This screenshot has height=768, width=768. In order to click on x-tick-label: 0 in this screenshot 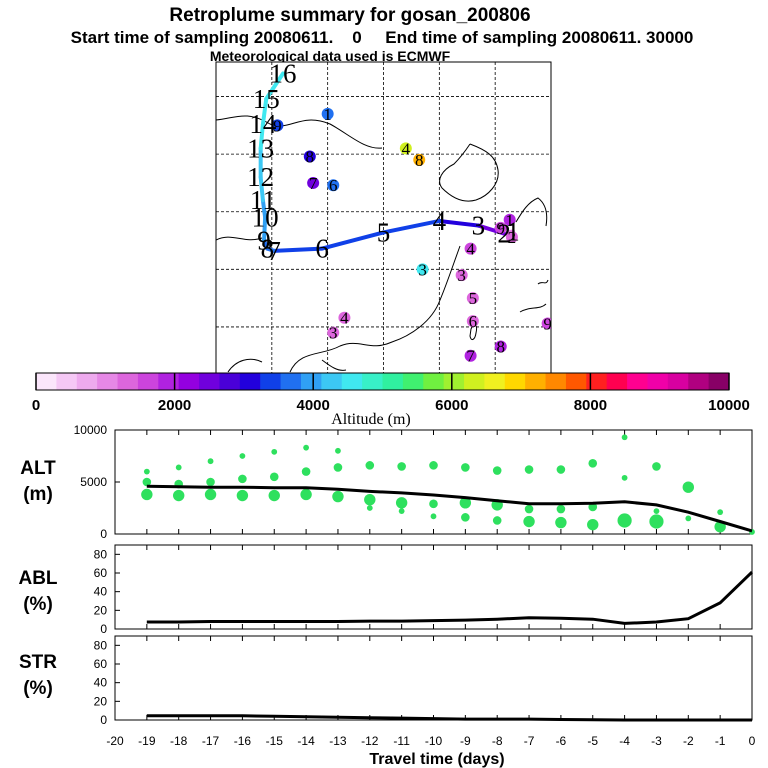, I will do `click(752, 741)`.